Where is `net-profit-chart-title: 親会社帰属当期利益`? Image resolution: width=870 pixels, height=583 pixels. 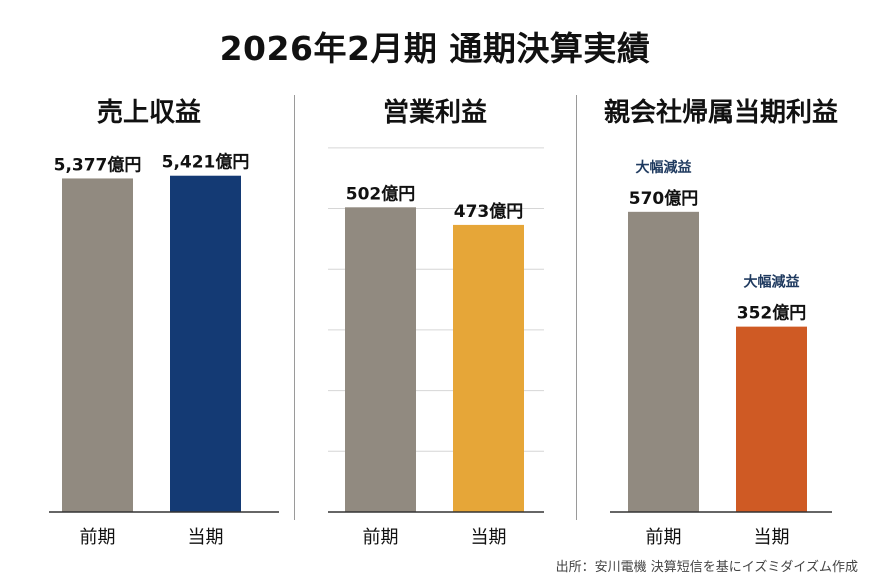
net-profit-chart-title: 親会社帰属当期利益 is located at coordinates (720, 113).